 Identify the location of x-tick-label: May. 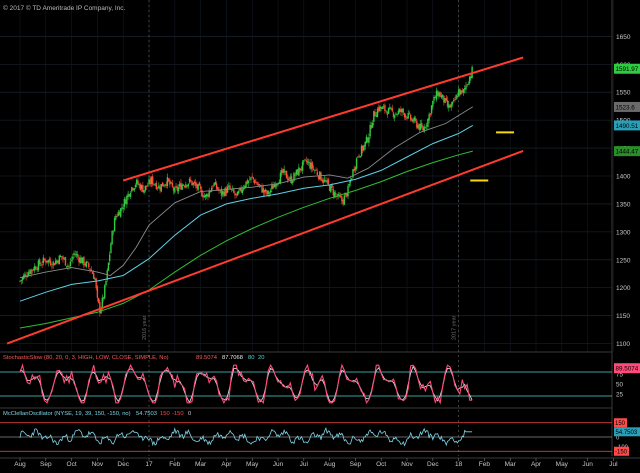
(252, 464).